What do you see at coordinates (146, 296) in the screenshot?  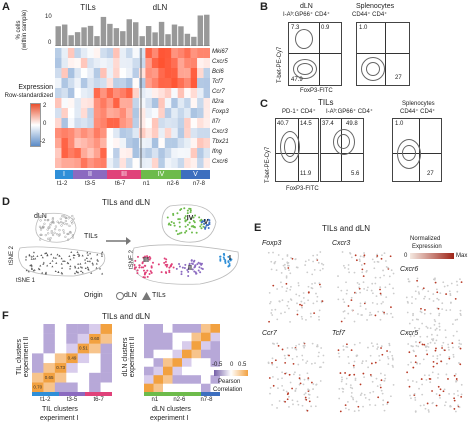 I see `d-legend-tils-marker` at bounding box center [146, 296].